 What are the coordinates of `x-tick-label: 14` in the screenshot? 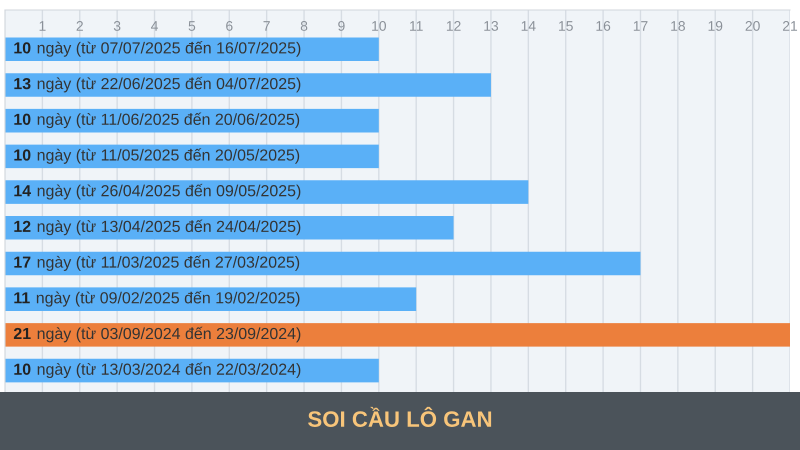 It's located at (529, 26).